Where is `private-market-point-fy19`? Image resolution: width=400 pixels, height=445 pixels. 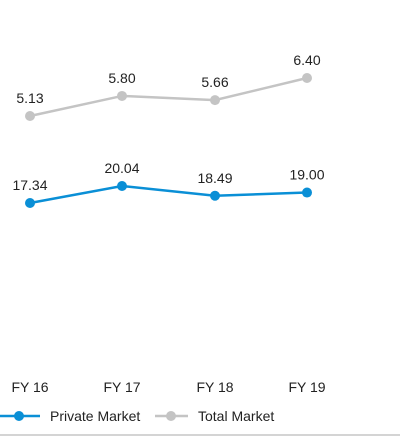
private-market-point-fy19 is located at coordinates (307, 192).